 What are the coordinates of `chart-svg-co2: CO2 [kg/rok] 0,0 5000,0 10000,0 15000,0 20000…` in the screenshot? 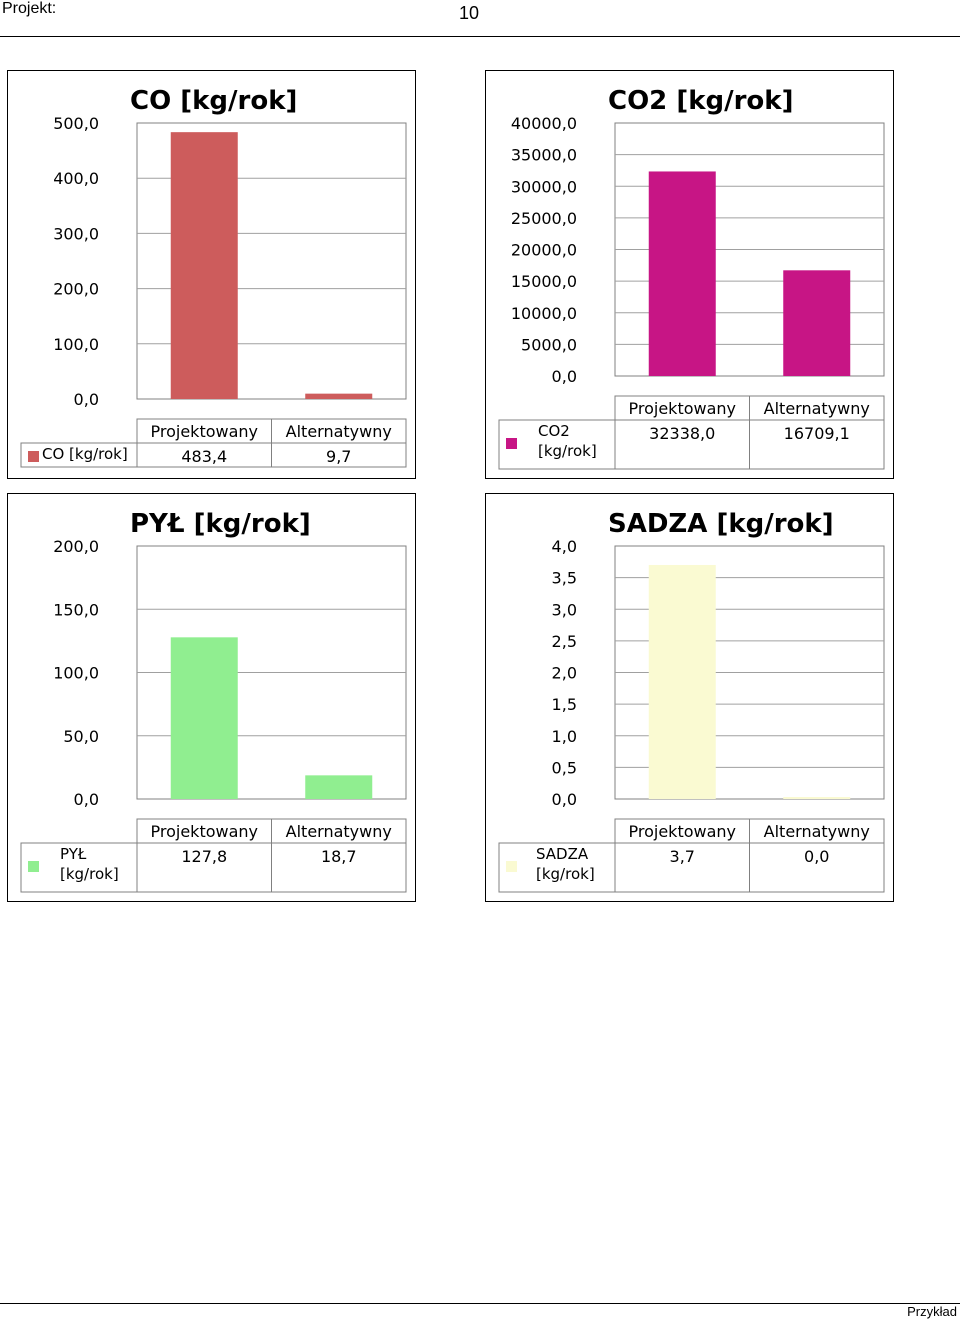 It's located at (691, 278).